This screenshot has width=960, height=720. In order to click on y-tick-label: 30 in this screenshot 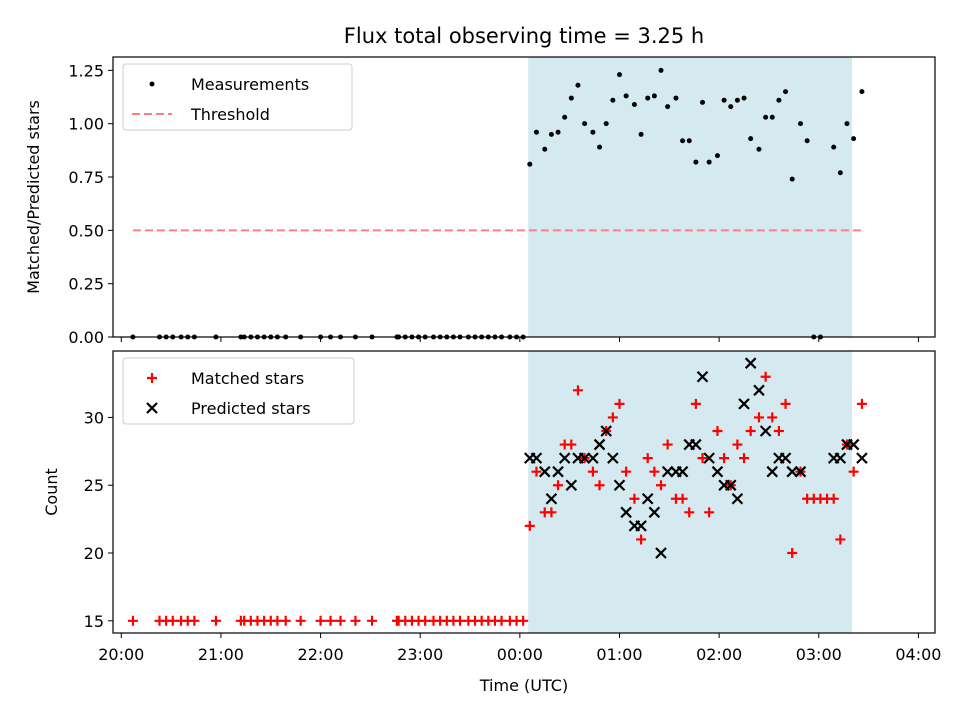, I will do `click(94, 417)`.